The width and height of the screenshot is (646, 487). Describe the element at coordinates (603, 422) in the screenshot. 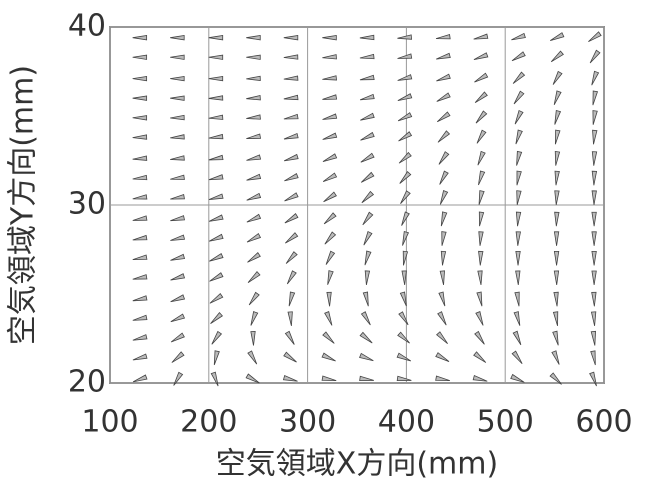

I see `x-tick-label: 600` at that location.